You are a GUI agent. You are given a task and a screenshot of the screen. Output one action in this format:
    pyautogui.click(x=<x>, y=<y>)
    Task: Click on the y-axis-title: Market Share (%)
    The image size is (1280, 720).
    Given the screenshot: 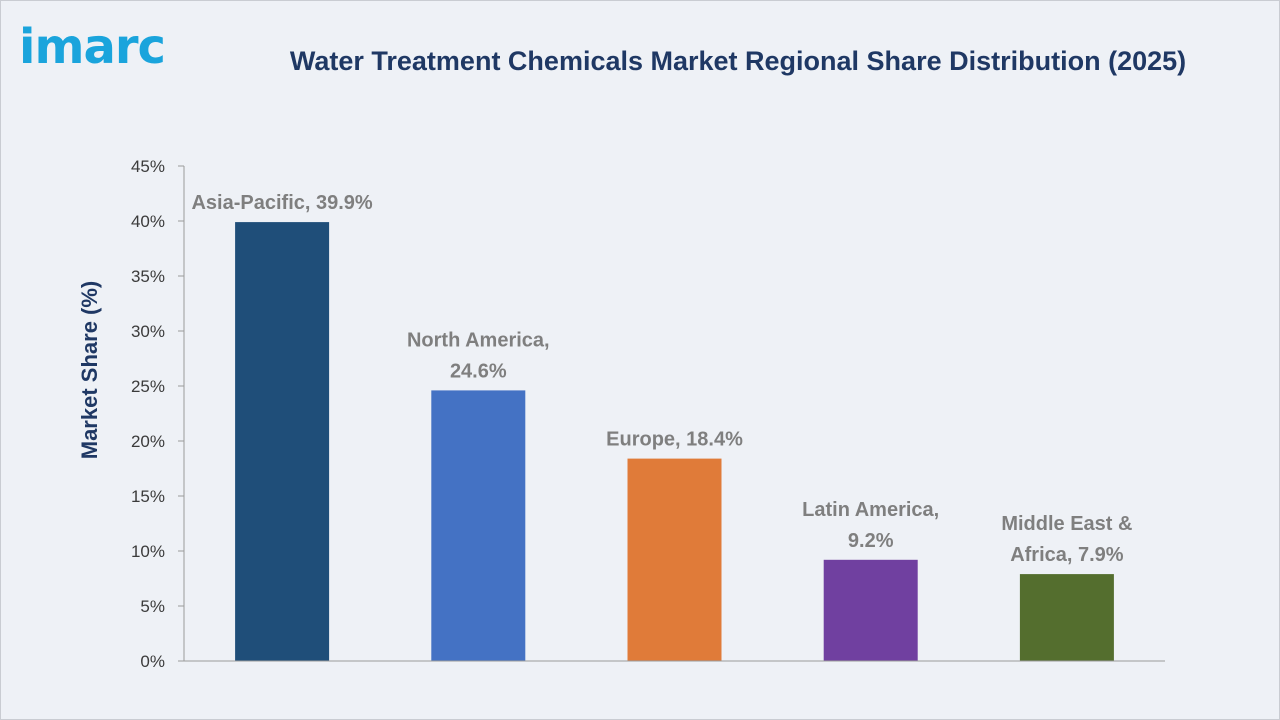 What is the action you would take?
    pyautogui.click(x=89, y=370)
    